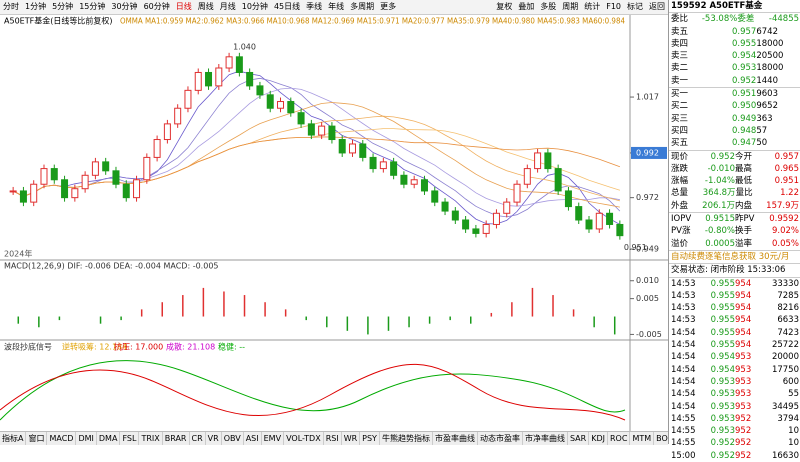 This screenshot has width=800, height=462. Describe the element at coordinates (734, 44) in the screenshot. I see `quote-row: 卖四 0.955 18000` at that location.